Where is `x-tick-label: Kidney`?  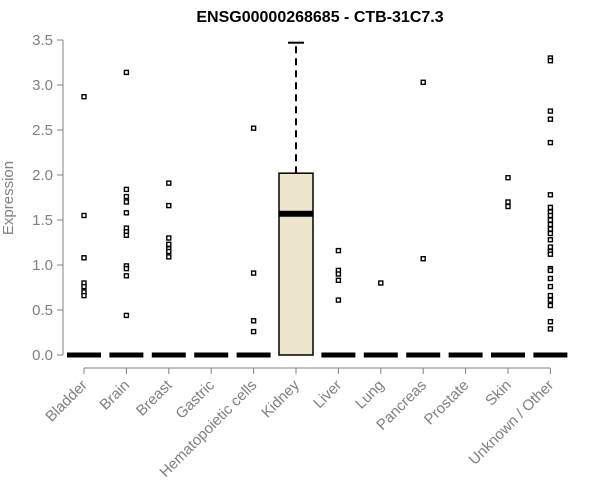 x-tick-label: Kidney is located at coordinates (280, 398).